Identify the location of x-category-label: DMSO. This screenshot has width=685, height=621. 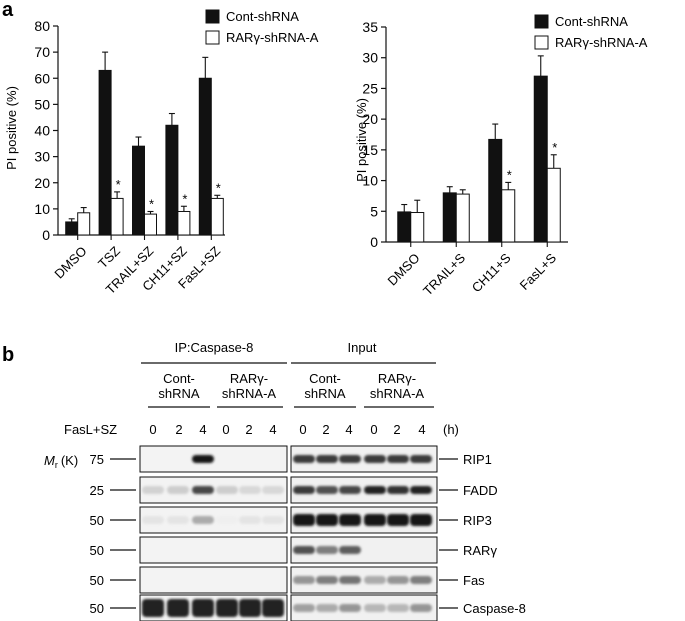
(70, 262).